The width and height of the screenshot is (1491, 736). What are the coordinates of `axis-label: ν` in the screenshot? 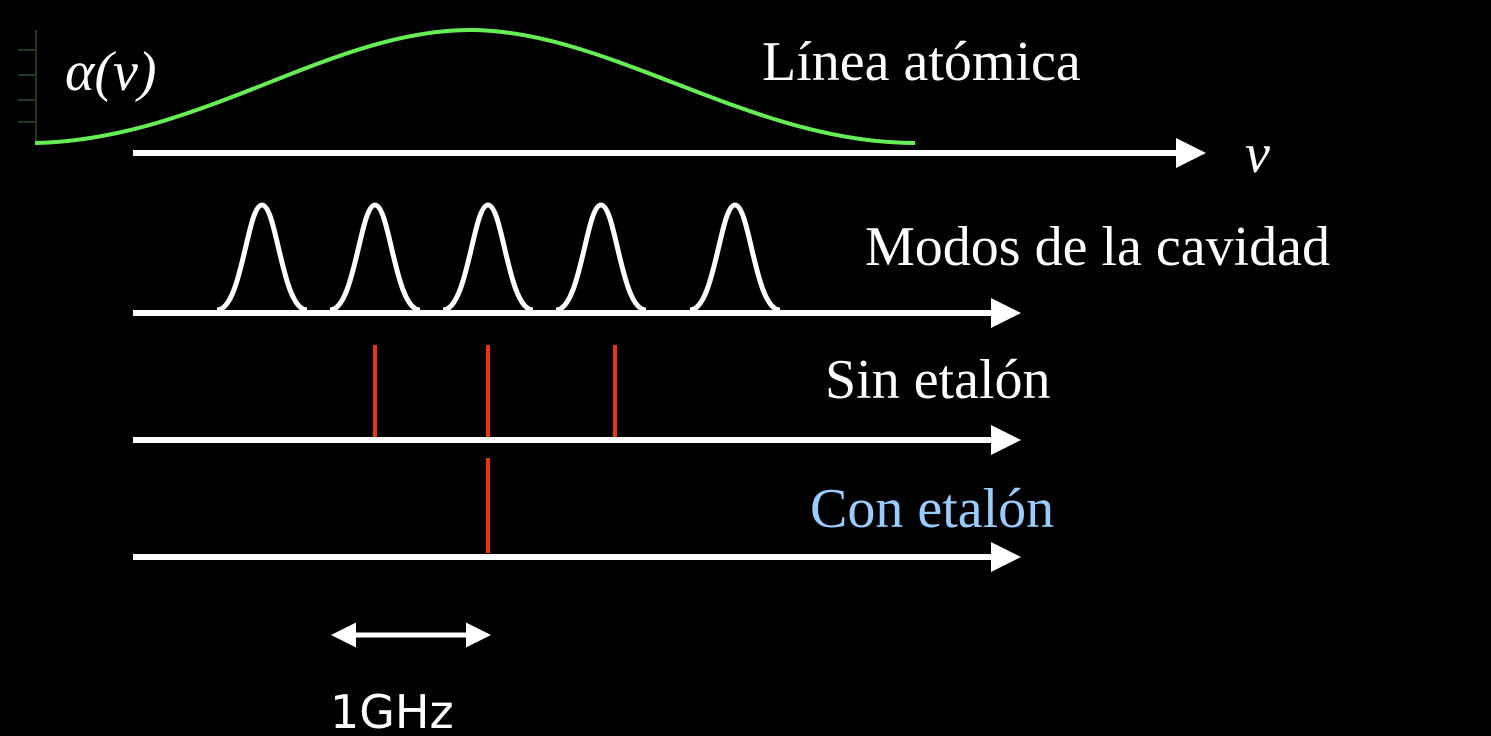 It's located at (1257, 154).